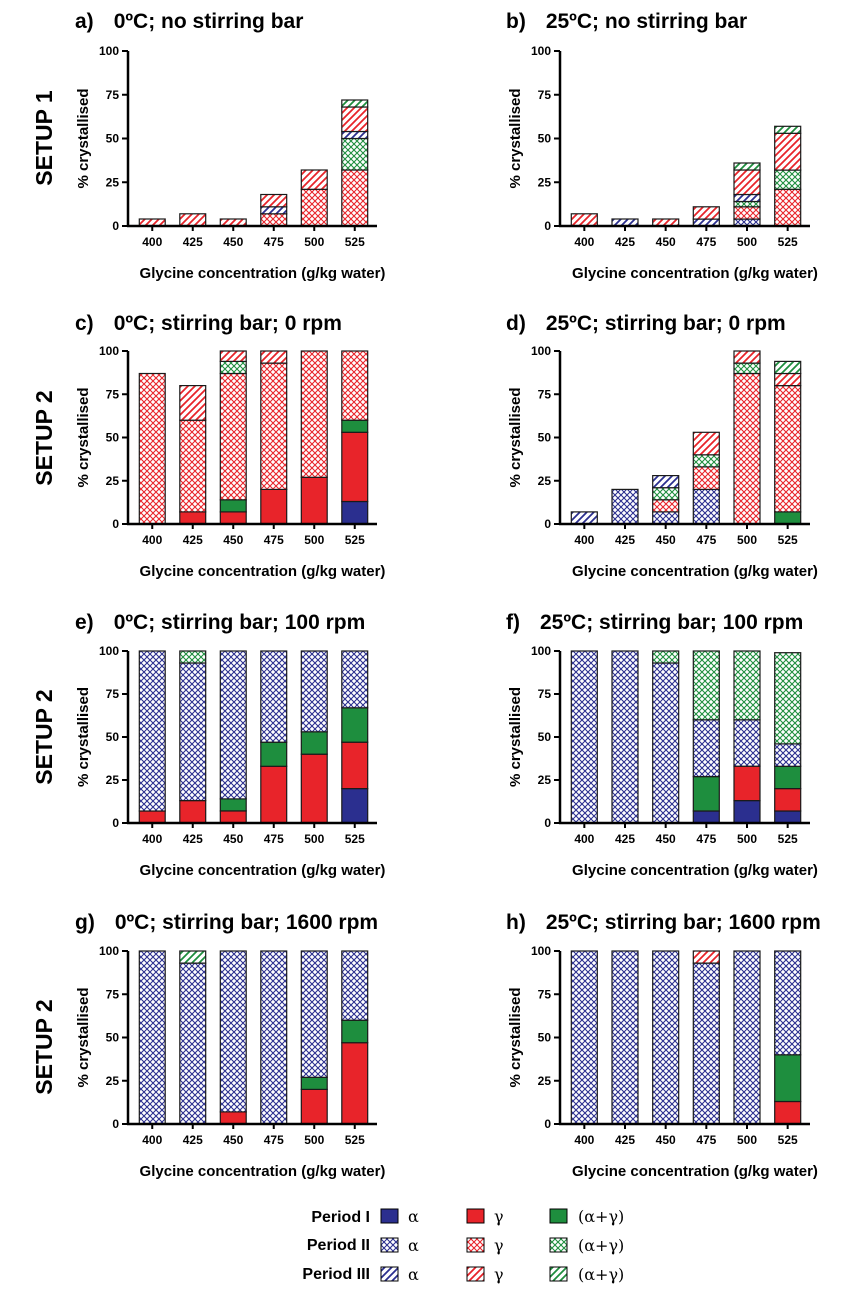 Image resolution: width=844 pixels, height=1300 pixels. What do you see at coordinates (355, 154) in the screenshot?
I see `panel-a-bar-525-mix-II` at bounding box center [355, 154].